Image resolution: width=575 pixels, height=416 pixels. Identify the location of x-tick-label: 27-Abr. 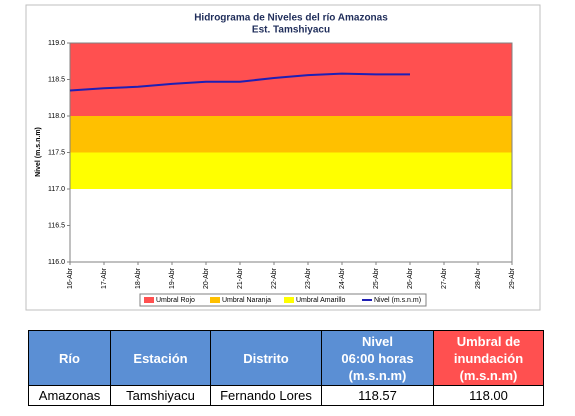
(444, 278).